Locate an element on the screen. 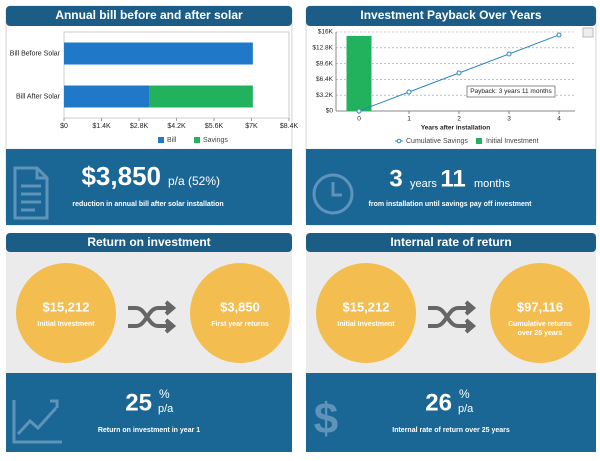  x-axis-title: Years after installation is located at coordinates (455, 128).